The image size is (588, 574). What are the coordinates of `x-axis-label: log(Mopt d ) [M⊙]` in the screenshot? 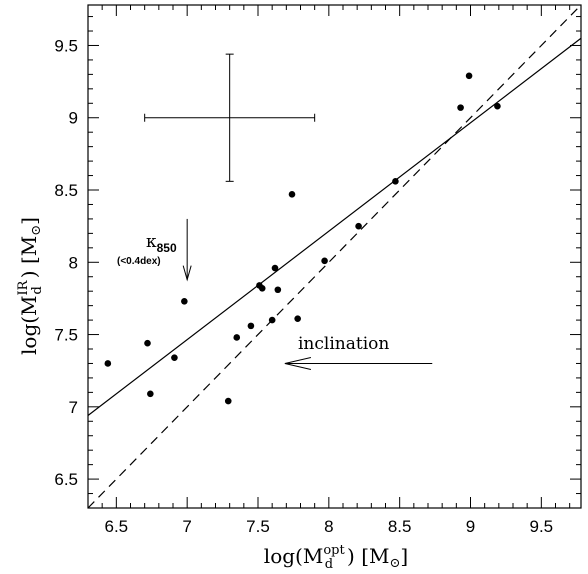 It's located at (336, 557).